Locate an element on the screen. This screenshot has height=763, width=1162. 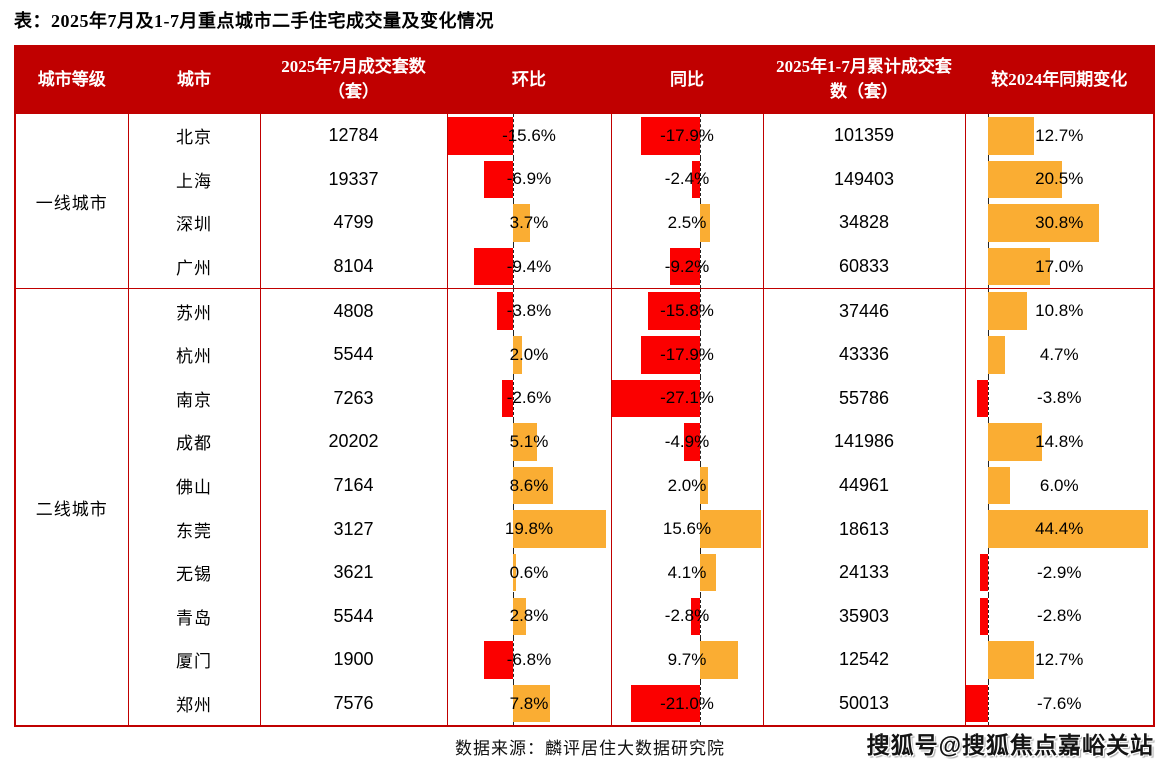
cumulative-units-value: 12542 is located at coordinates (864, 660).